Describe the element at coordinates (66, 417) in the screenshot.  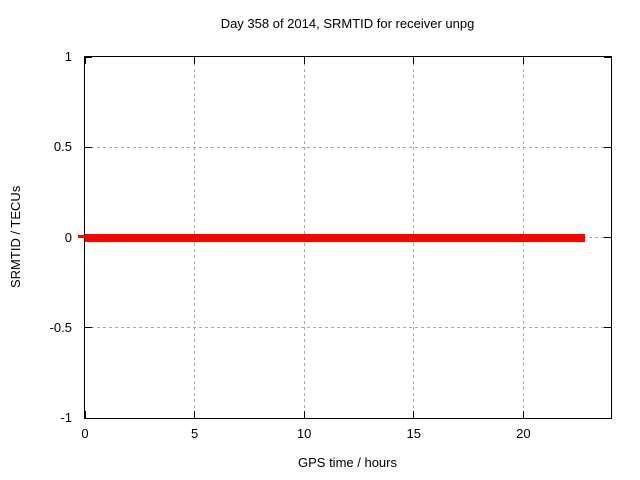
I see `y-tick-label: -1` at that location.